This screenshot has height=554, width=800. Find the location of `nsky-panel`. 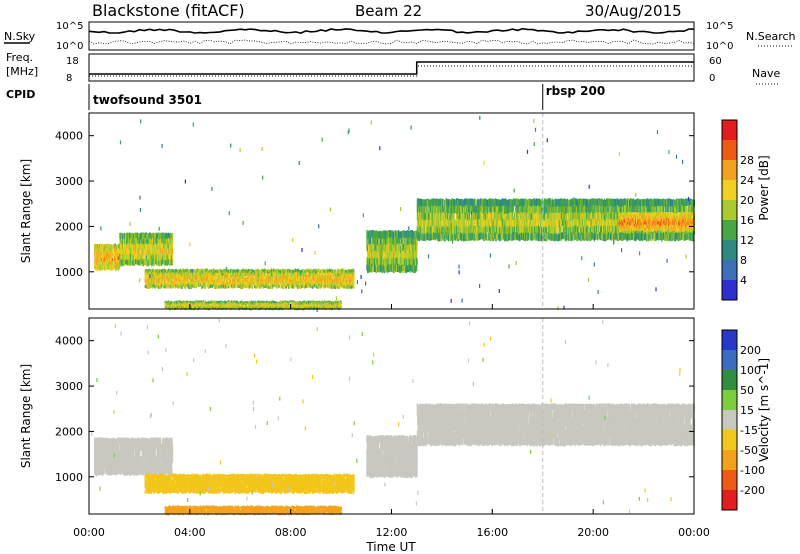

nsky-panel is located at coordinates (391, 36).